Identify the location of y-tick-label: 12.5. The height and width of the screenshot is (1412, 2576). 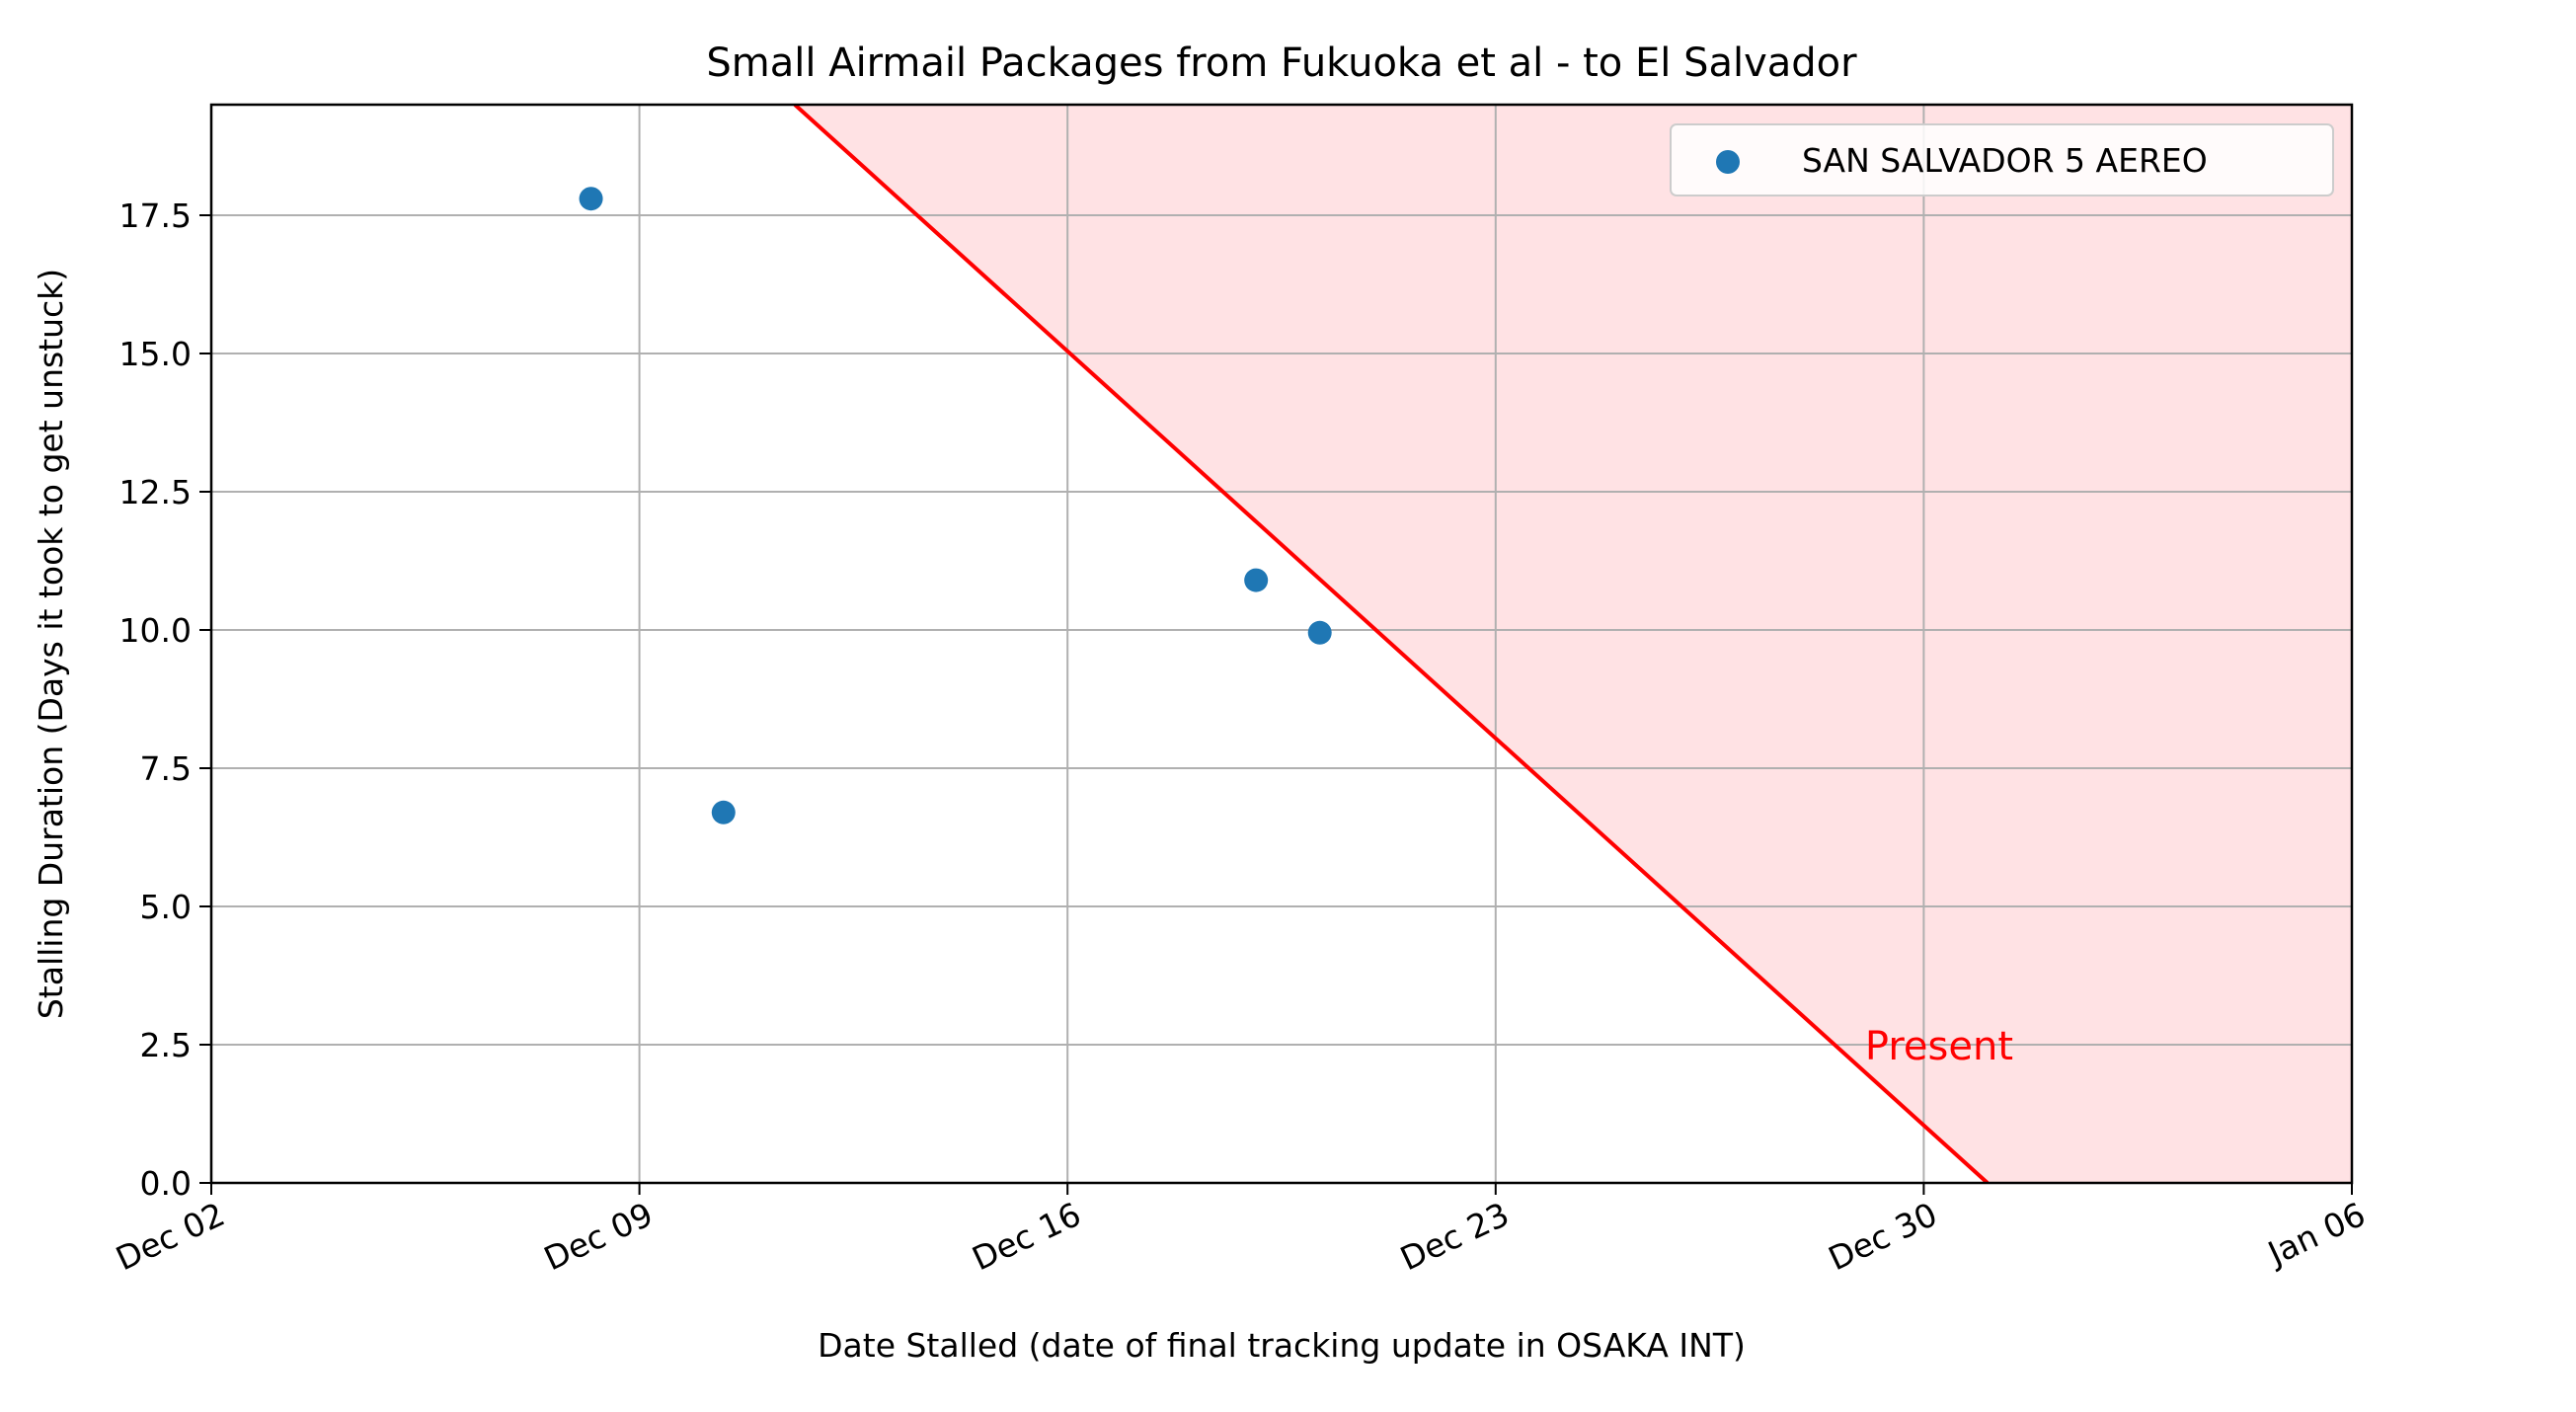
(155, 492).